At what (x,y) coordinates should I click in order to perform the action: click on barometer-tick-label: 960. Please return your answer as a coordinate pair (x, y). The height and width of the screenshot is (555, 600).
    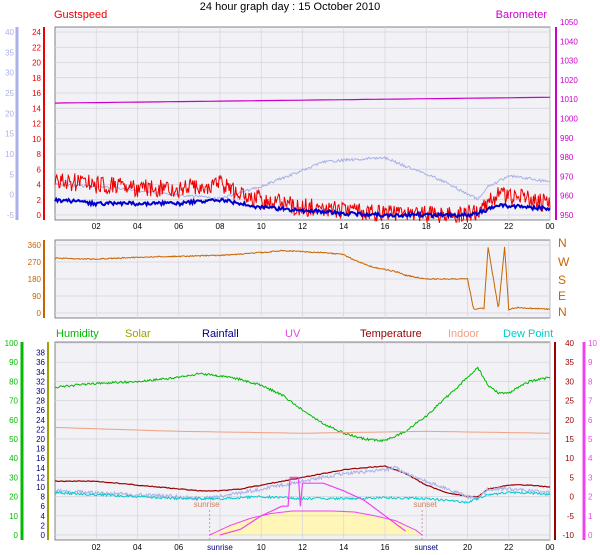
    Looking at the image, I should click on (567, 196).